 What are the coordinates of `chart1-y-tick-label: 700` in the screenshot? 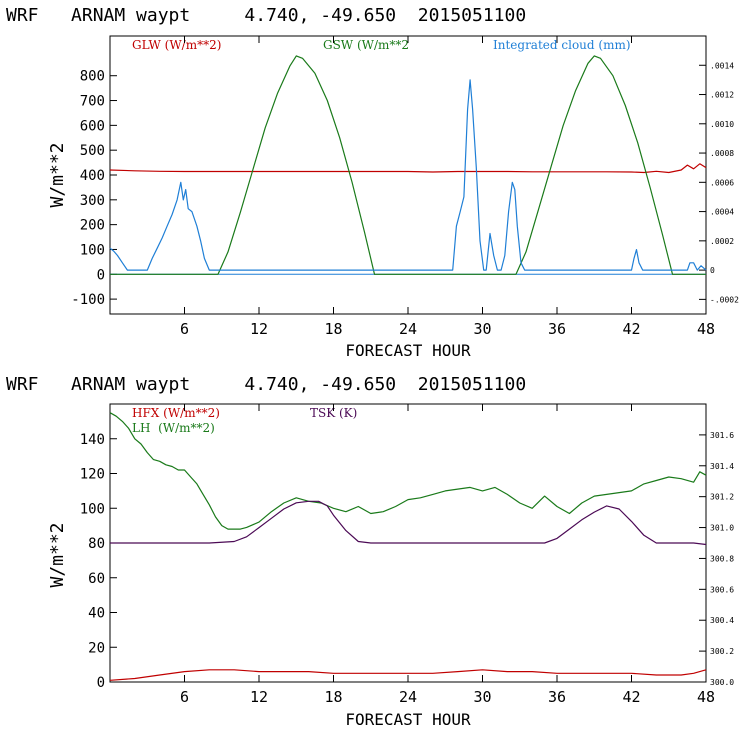 It's located at (92, 102).